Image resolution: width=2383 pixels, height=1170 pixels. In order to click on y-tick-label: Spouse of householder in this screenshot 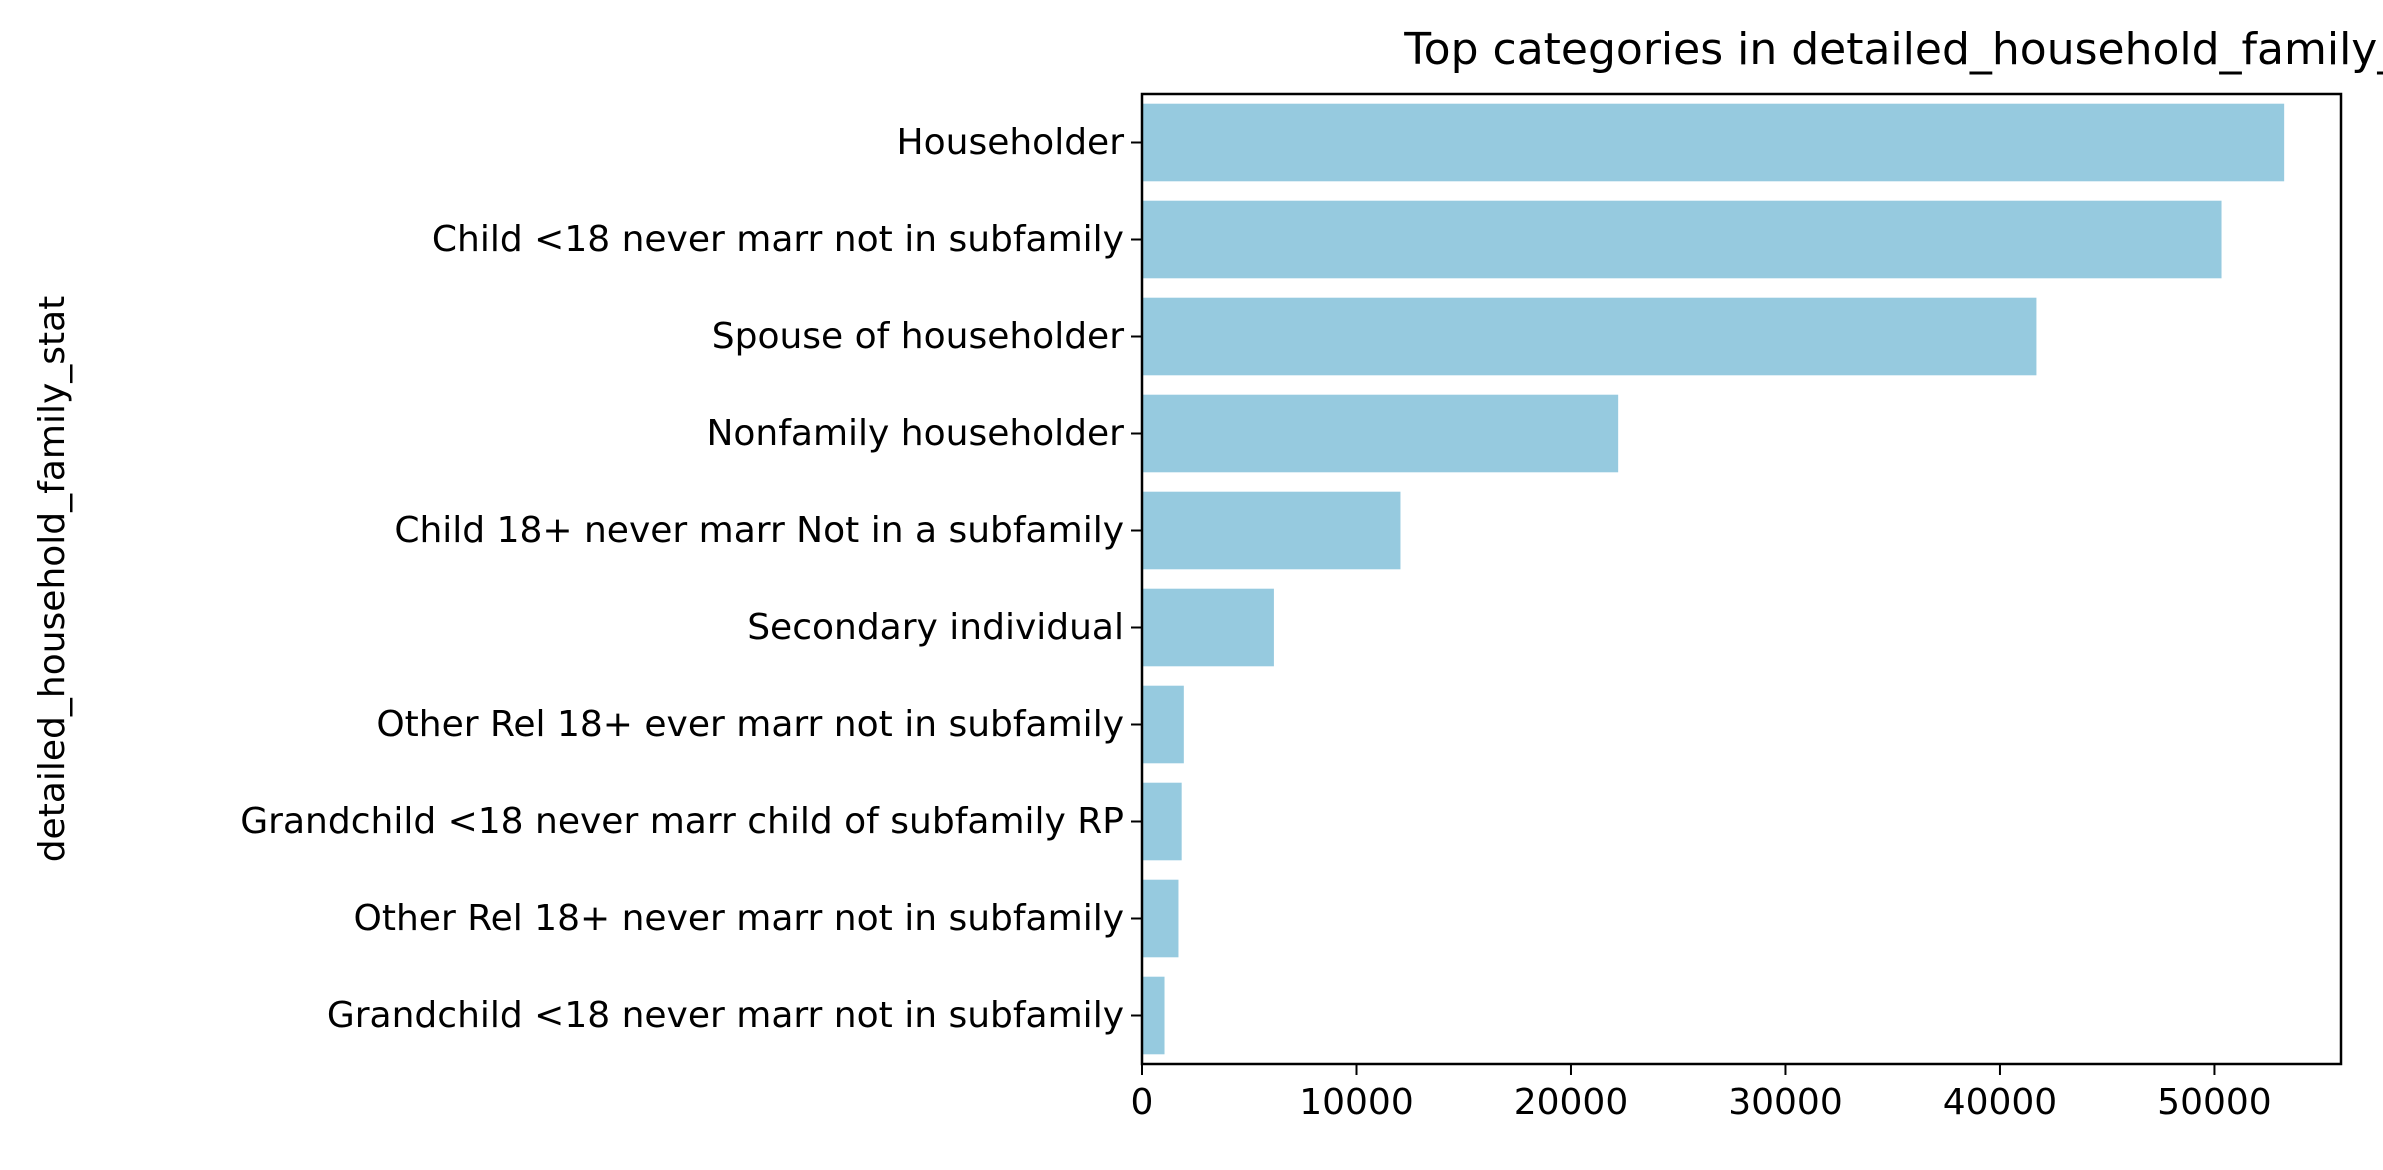, I will do `click(918, 336)`.